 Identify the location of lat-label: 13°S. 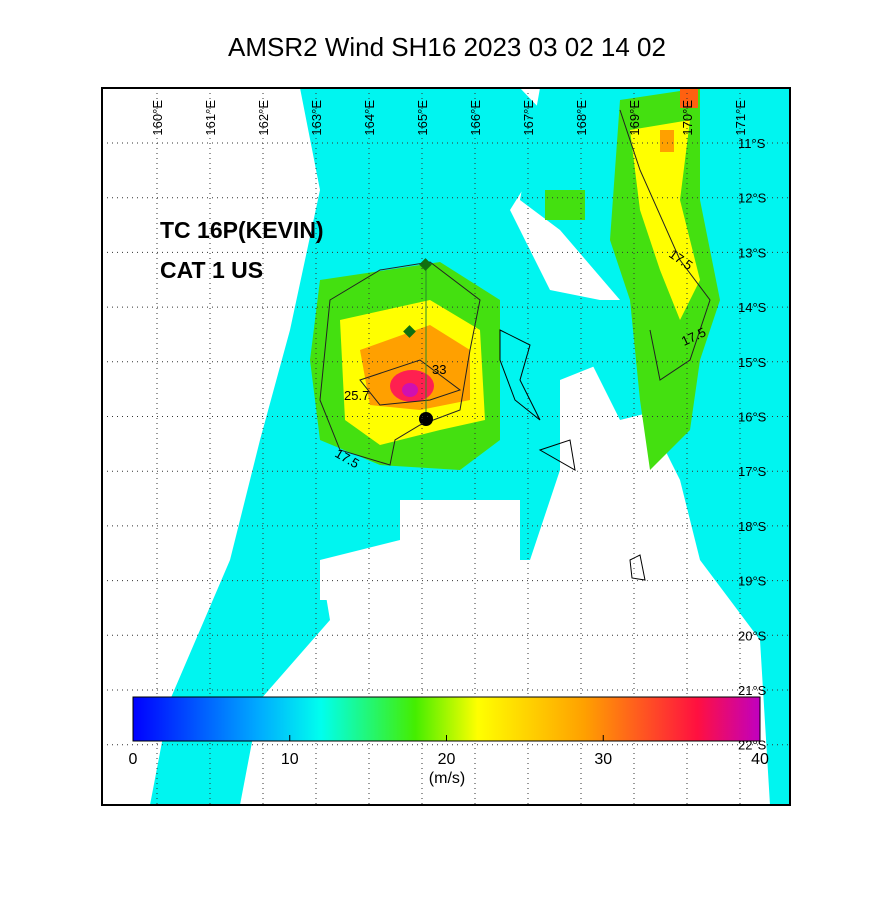
(752, 252).